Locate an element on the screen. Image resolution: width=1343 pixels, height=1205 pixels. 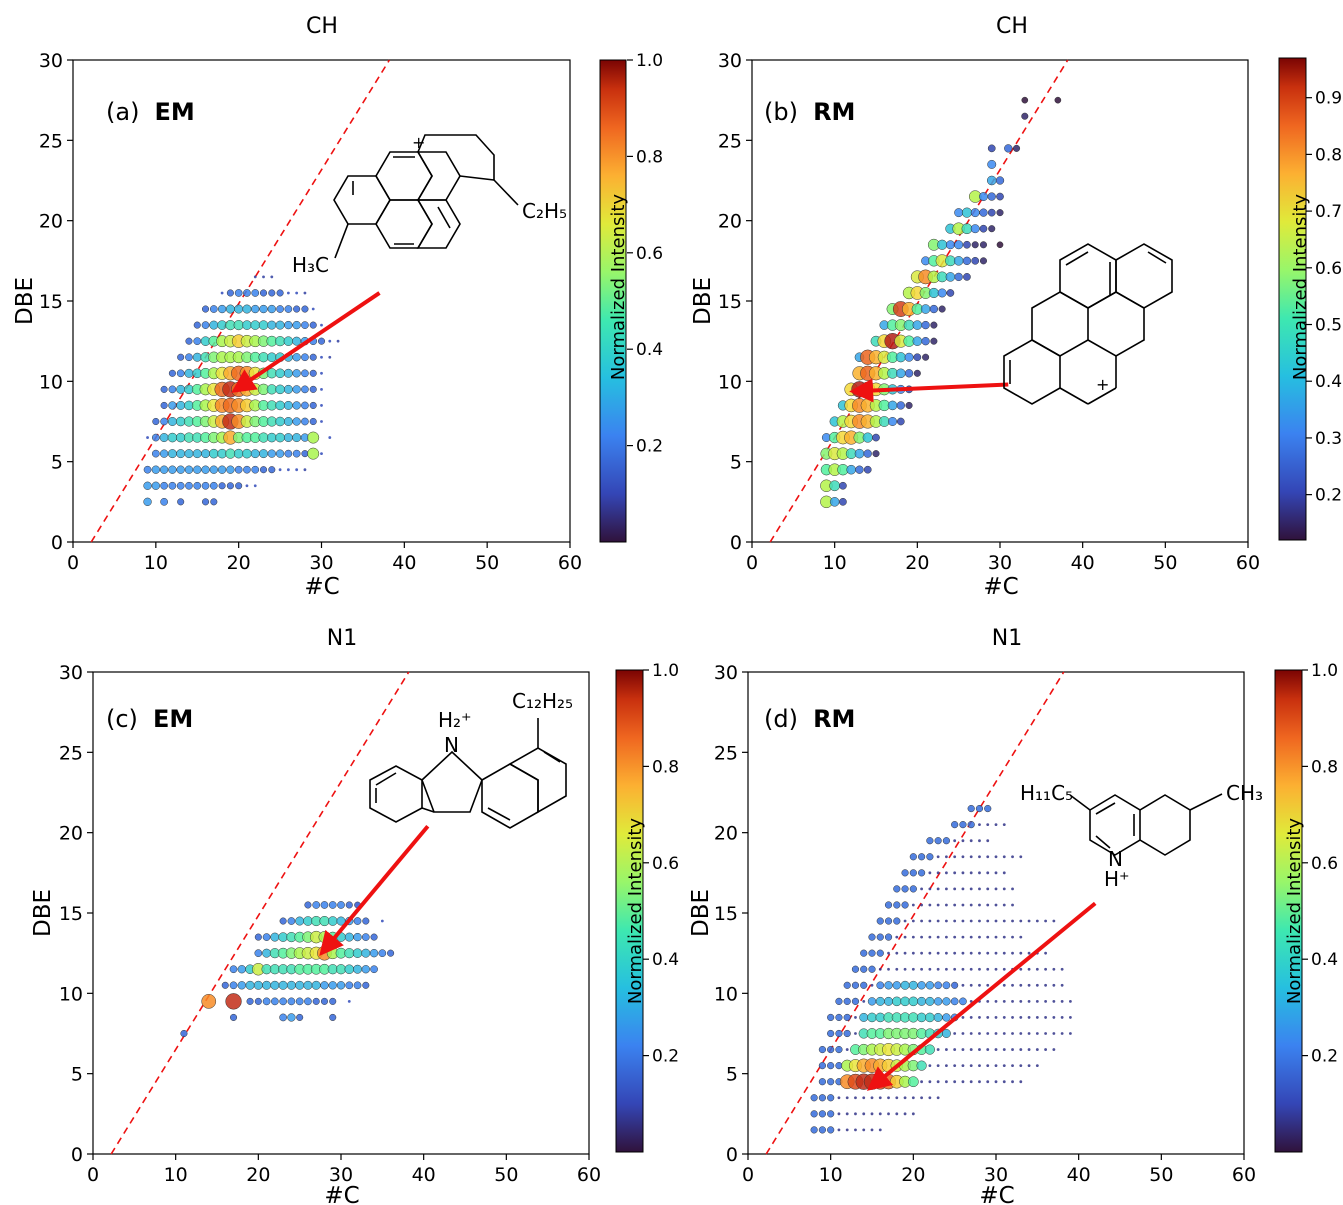
y-tick-label: 0 is located at coordinates (736, 543).